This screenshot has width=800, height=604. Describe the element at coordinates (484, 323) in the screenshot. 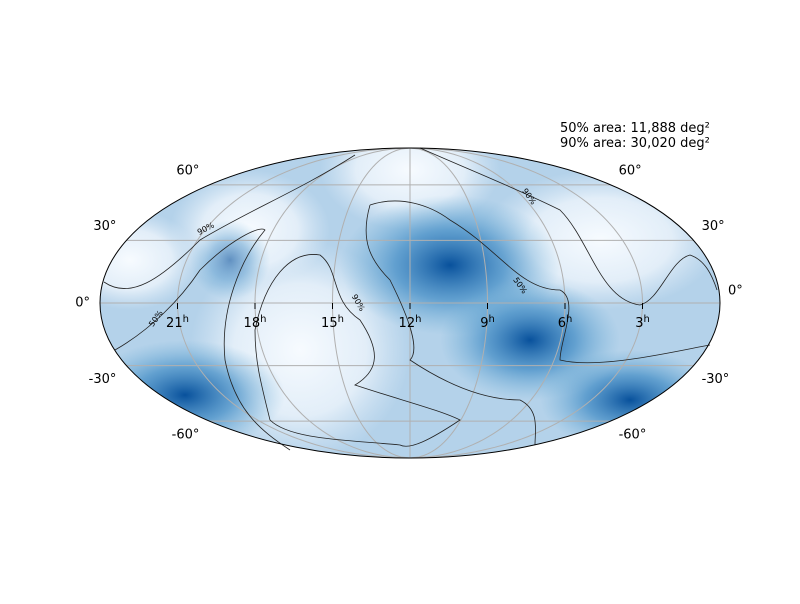

I see `ra-hour: 9` at that location.